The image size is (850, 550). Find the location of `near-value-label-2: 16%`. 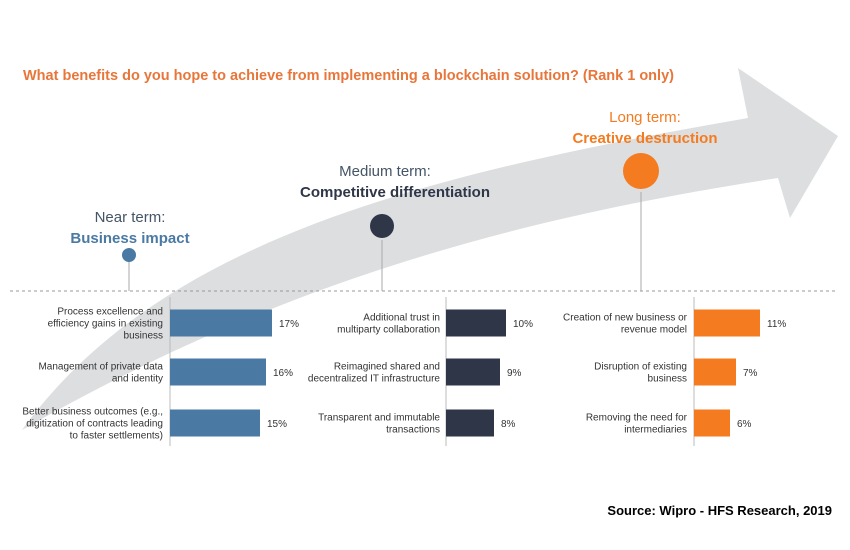

near-value-label-2: 16% is located at coordinates (283, 373).